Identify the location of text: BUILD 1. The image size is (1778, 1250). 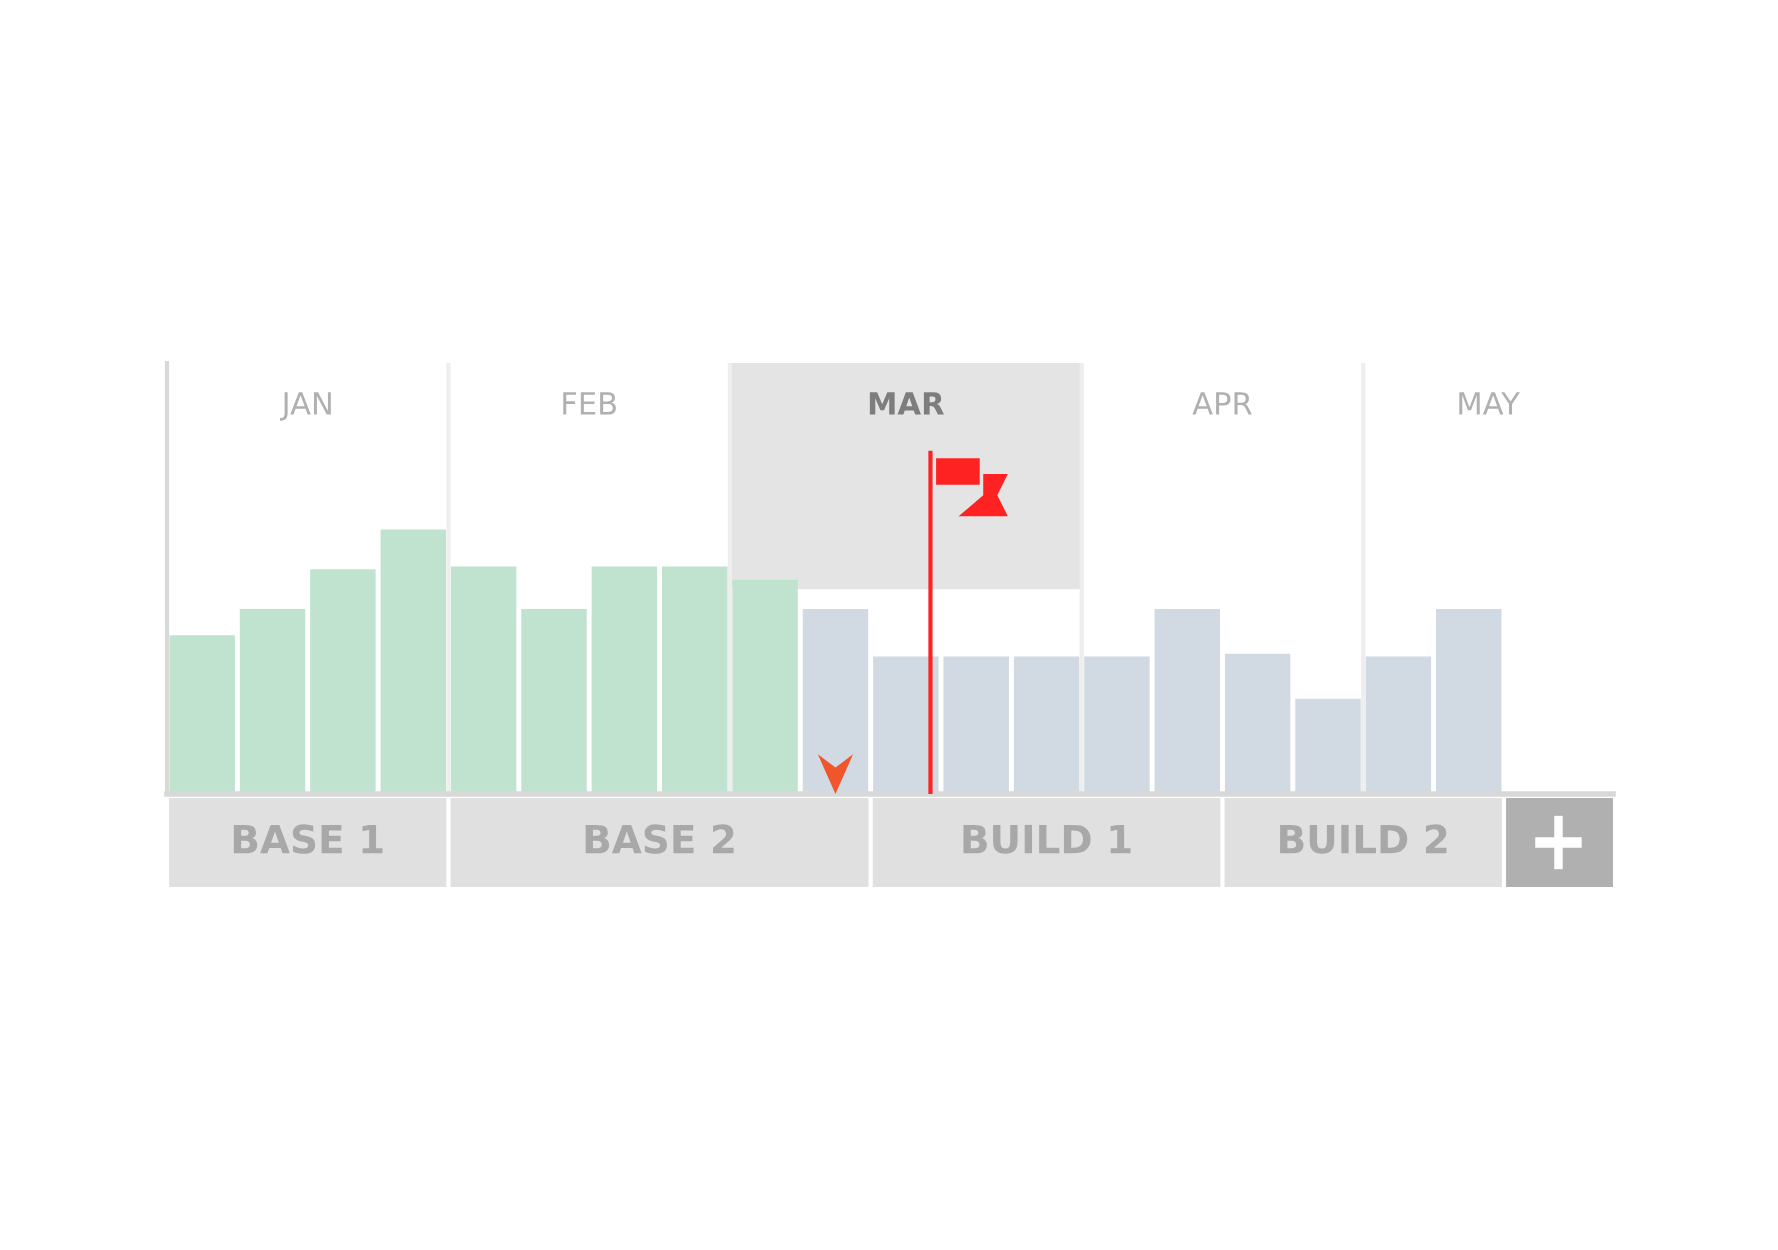
(1047, 839).